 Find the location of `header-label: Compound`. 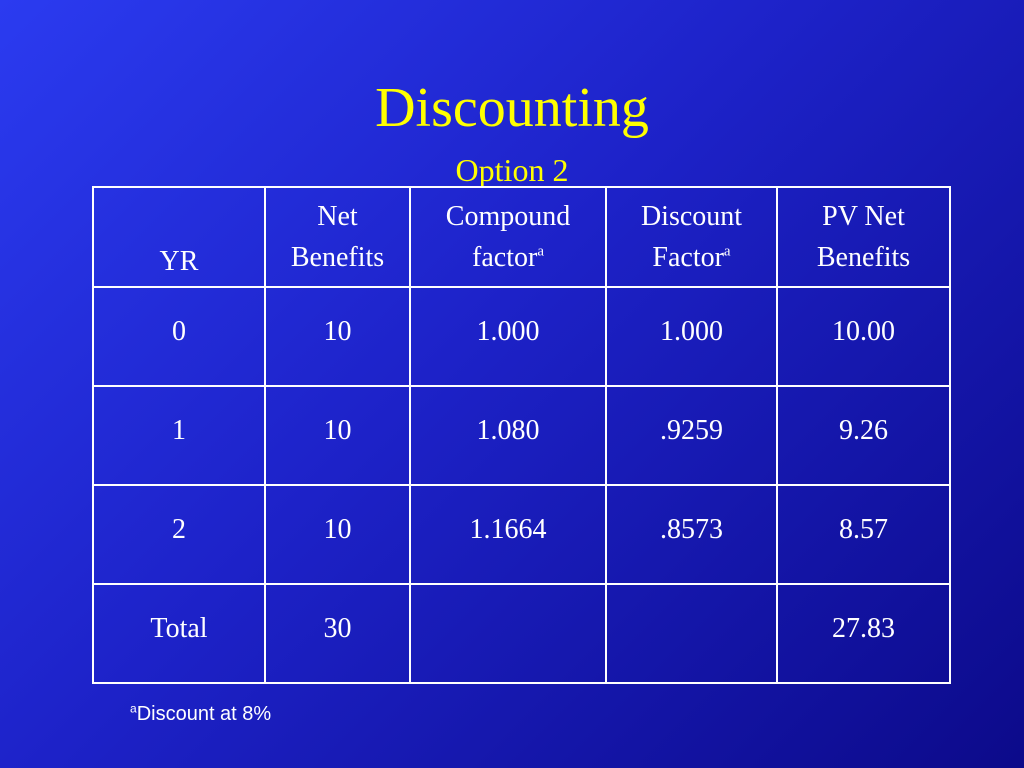

header-label: Compound is located at coordinates (508, 216).